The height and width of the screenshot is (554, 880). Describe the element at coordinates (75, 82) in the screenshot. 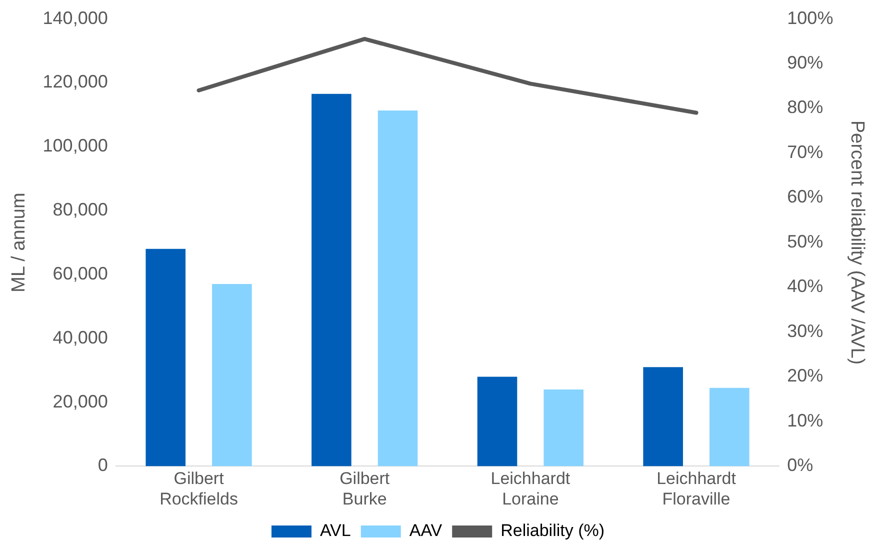

I see `y-tick-label: 120,000` at that location.